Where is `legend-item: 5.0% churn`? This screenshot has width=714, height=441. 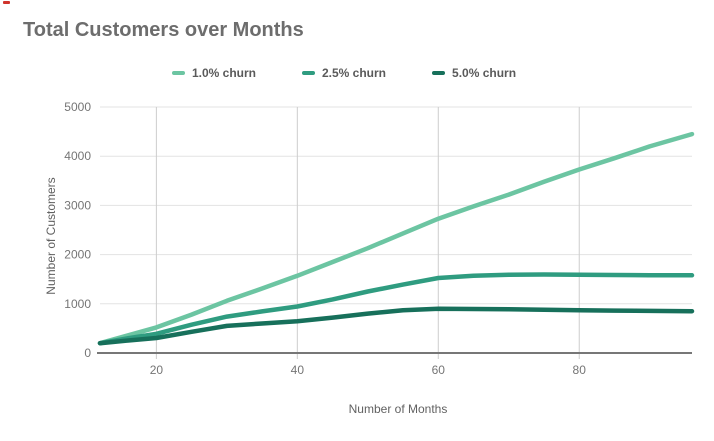 legend-item: 5.0% churn is located at coordinates (474, 73).